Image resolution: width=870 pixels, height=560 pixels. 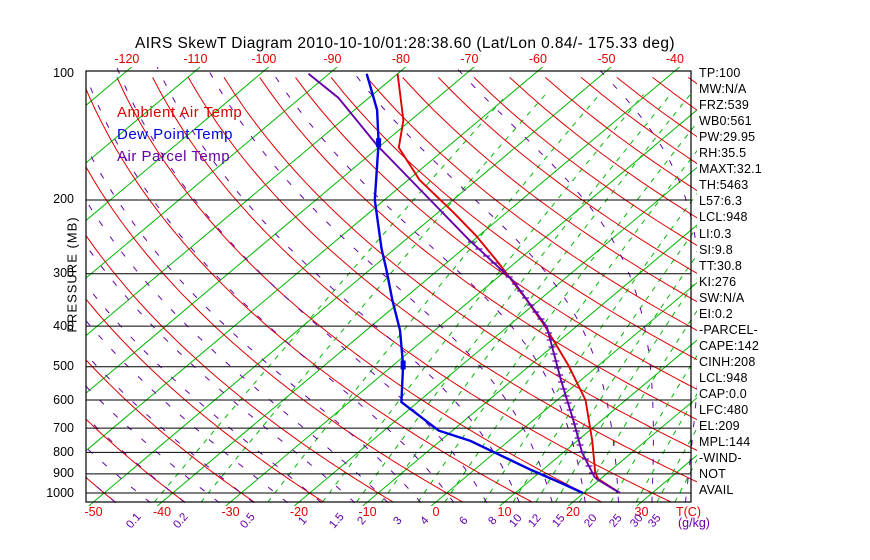 I want to click on stat-line: AVAIL, so click(x=716, y=490).